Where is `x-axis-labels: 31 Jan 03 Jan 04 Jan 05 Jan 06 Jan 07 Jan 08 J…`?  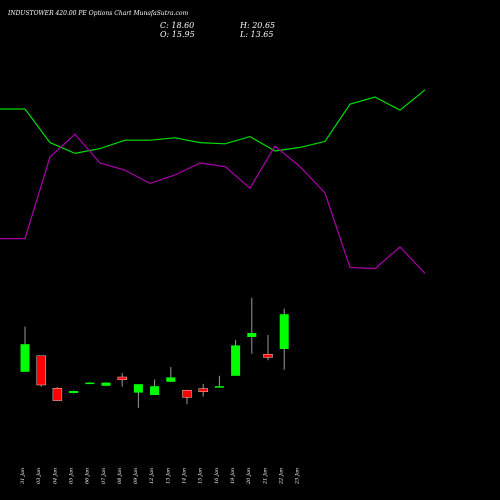 x-axis-labels: 31 Jan 03 Jan 04 Jan 05 Jan 06 Jan 07 Jan 08 J… is located at coordinates (160, 476).